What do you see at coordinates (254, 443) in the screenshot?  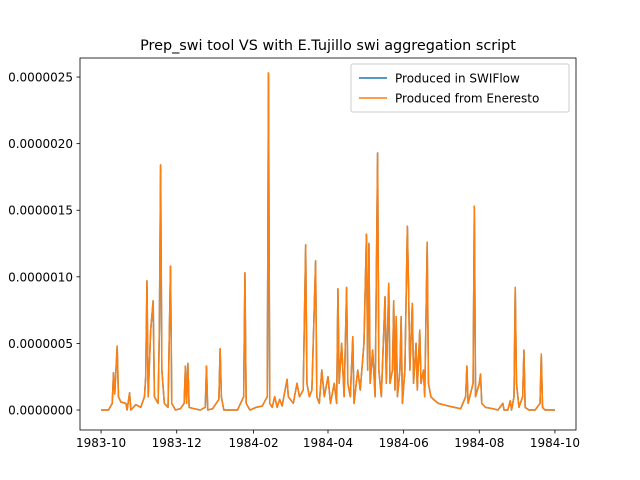 I see `x-tick-label: 1984-02` at bounding box center [254, 443].